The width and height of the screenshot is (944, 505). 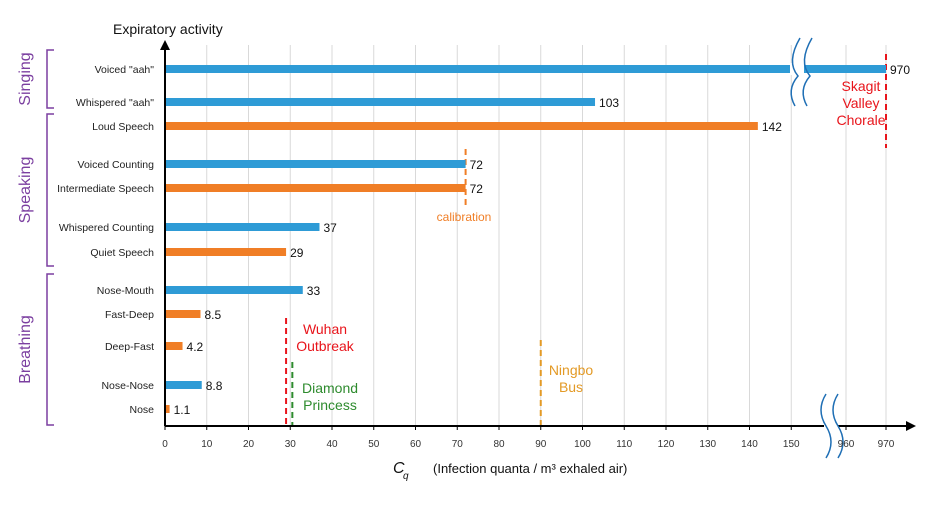 I want to click on category-label: Deep-Fast, so click(x=129, y=347).